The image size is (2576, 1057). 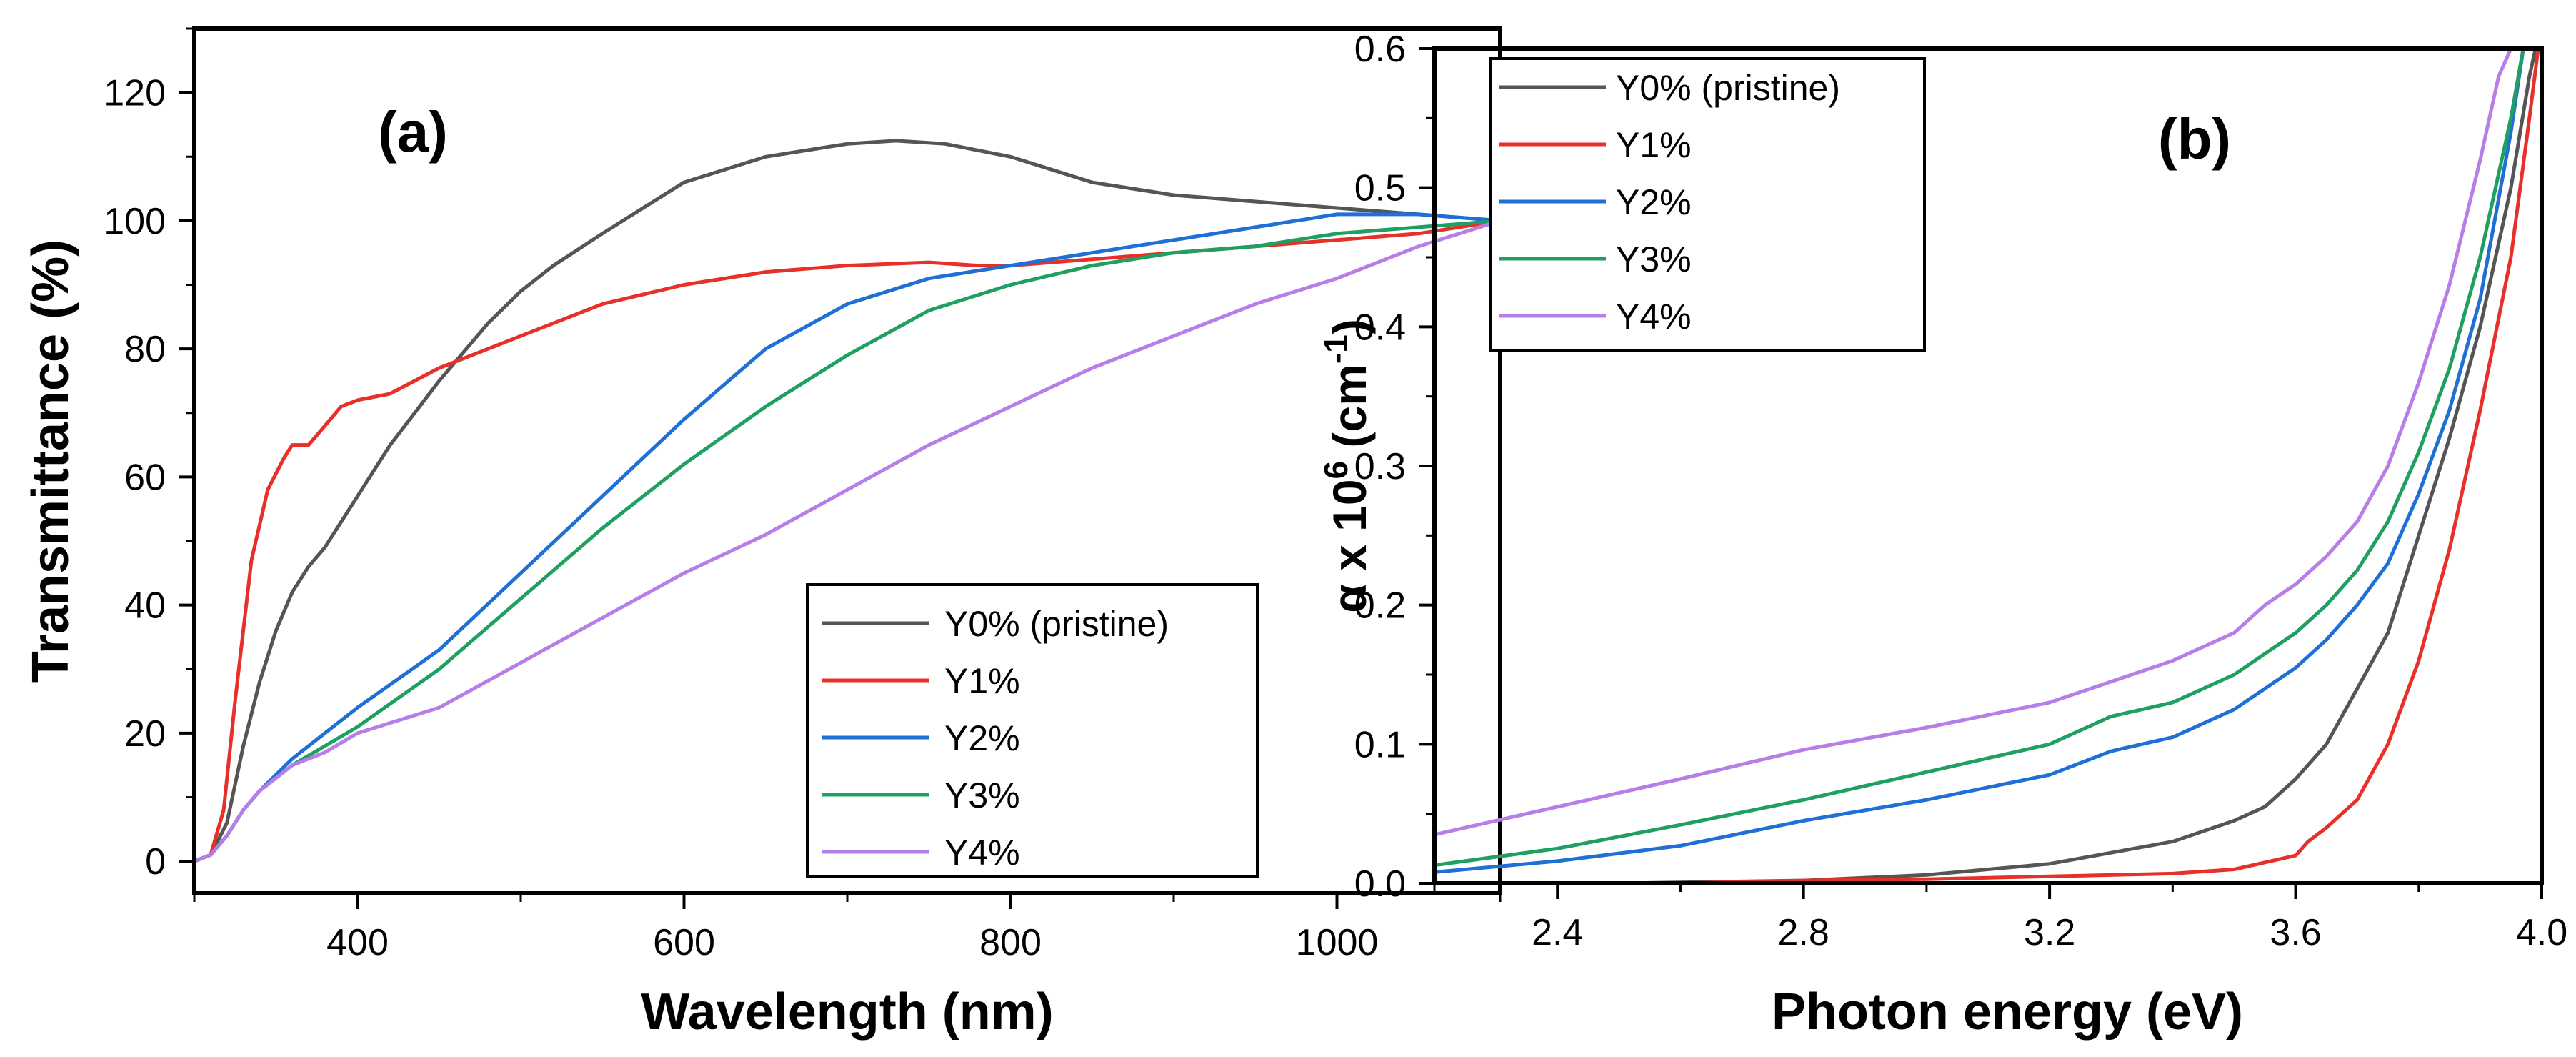 What do you see at coordinates (1380, 327) in the screenshot?
I see `y-tick-label: 0.4` at bounding box center [1380, 327].